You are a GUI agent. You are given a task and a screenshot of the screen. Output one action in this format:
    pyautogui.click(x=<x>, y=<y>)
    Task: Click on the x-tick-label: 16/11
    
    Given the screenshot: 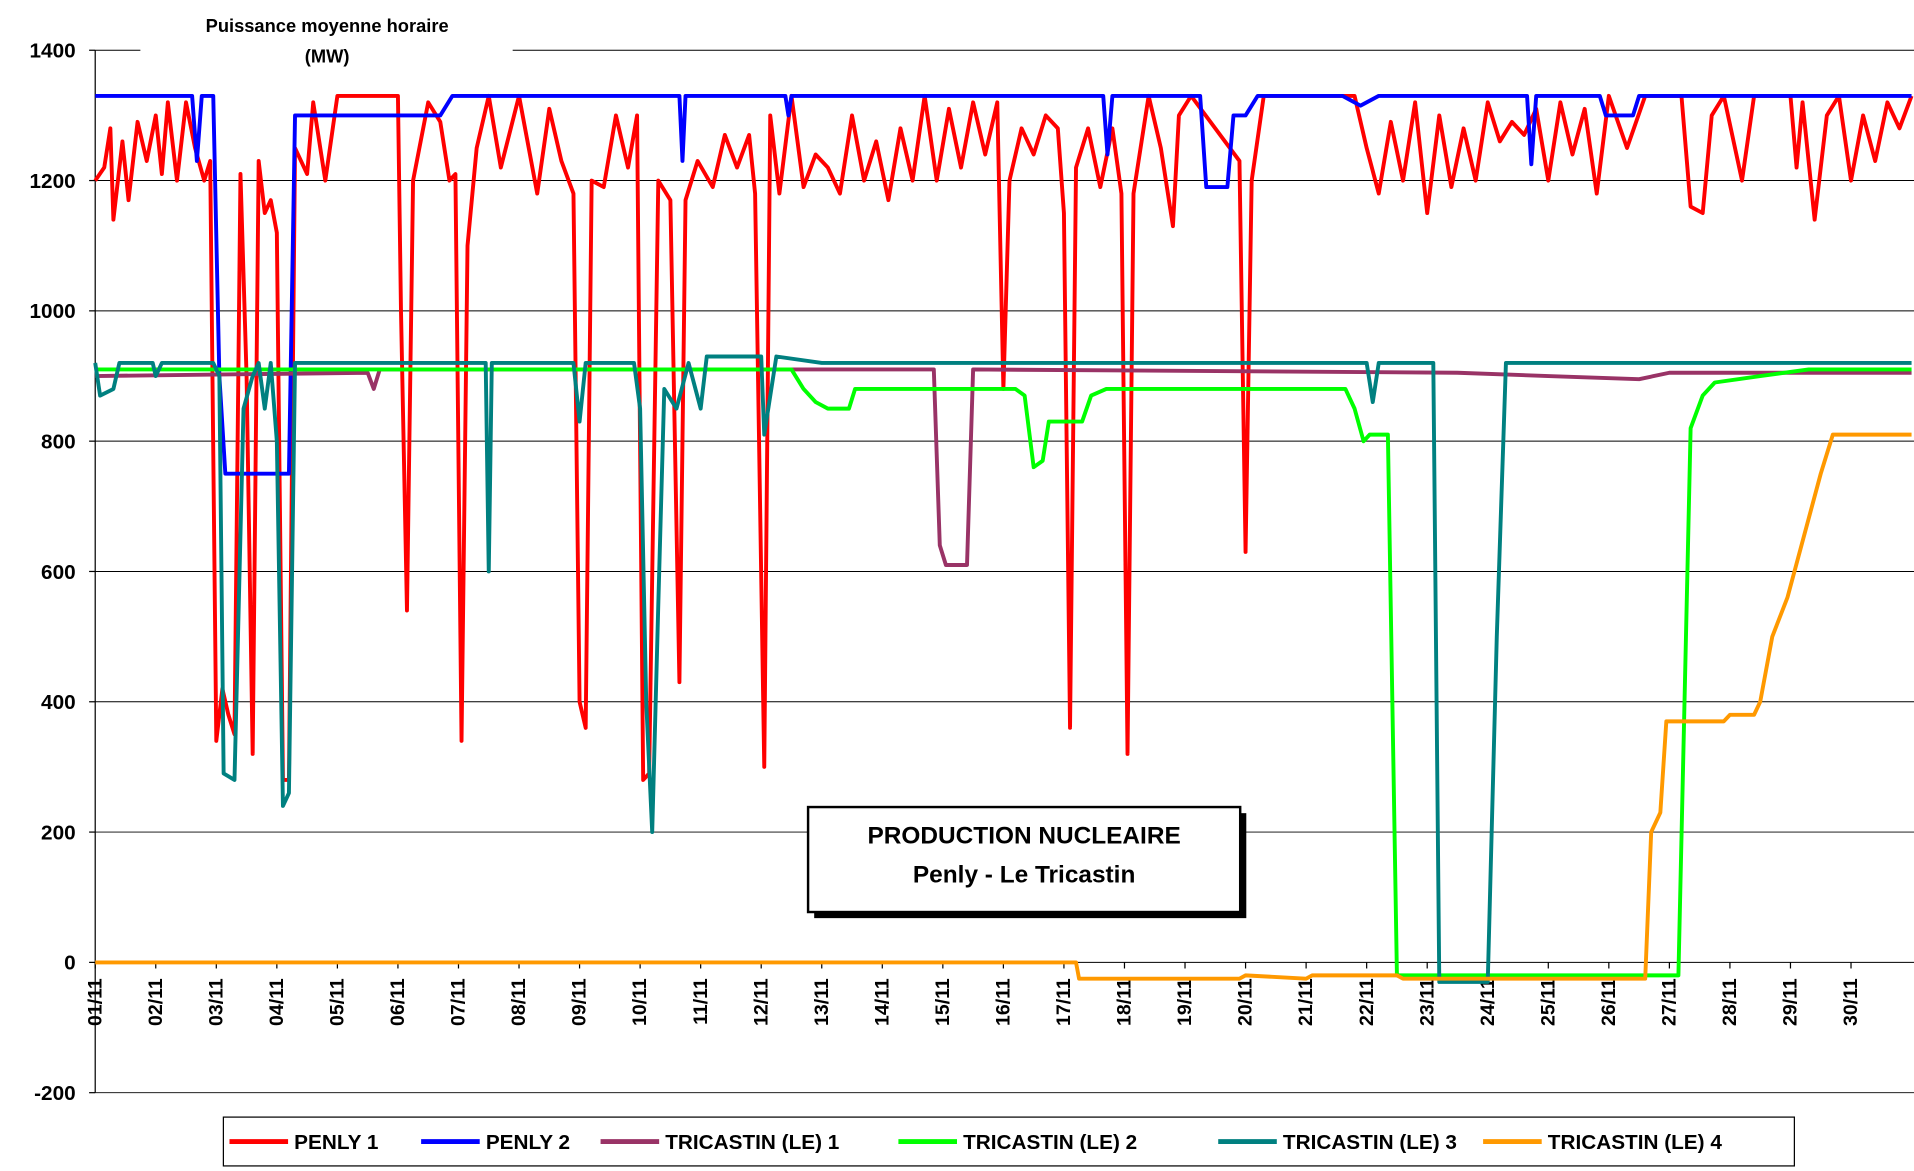 What is the action you would take?
    pyautogui.click(x=1003, y=1002)
    